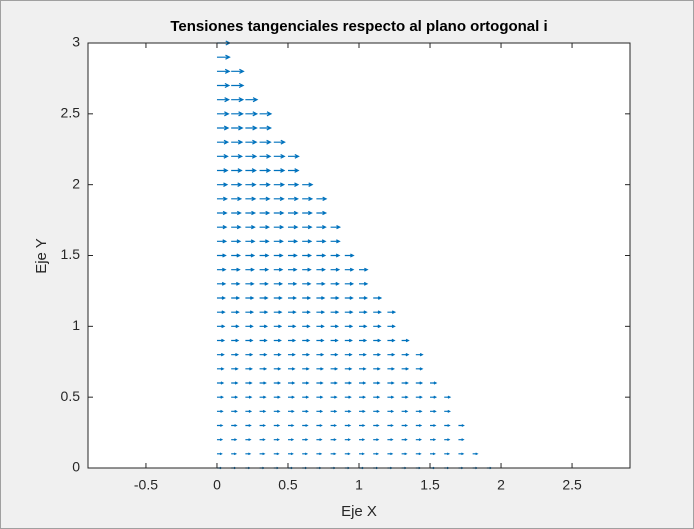 The image size is (694, 529). I want to click on y-axis-label: Eje Y, so click(41, 256).